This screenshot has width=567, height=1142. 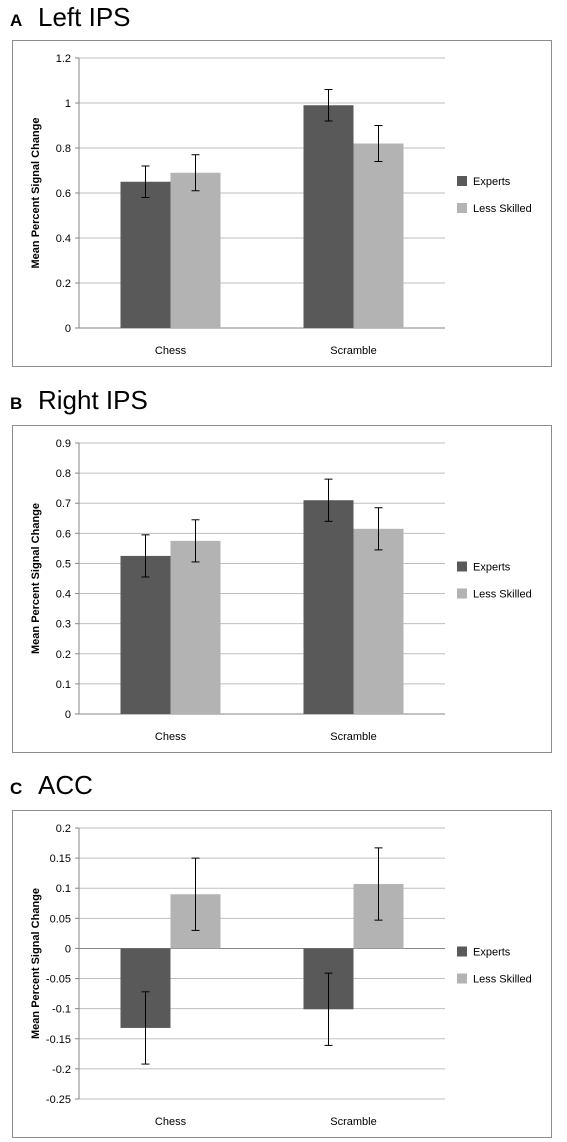 I want to click on y-tick-label: 0.7, so click(x=63, y=504).